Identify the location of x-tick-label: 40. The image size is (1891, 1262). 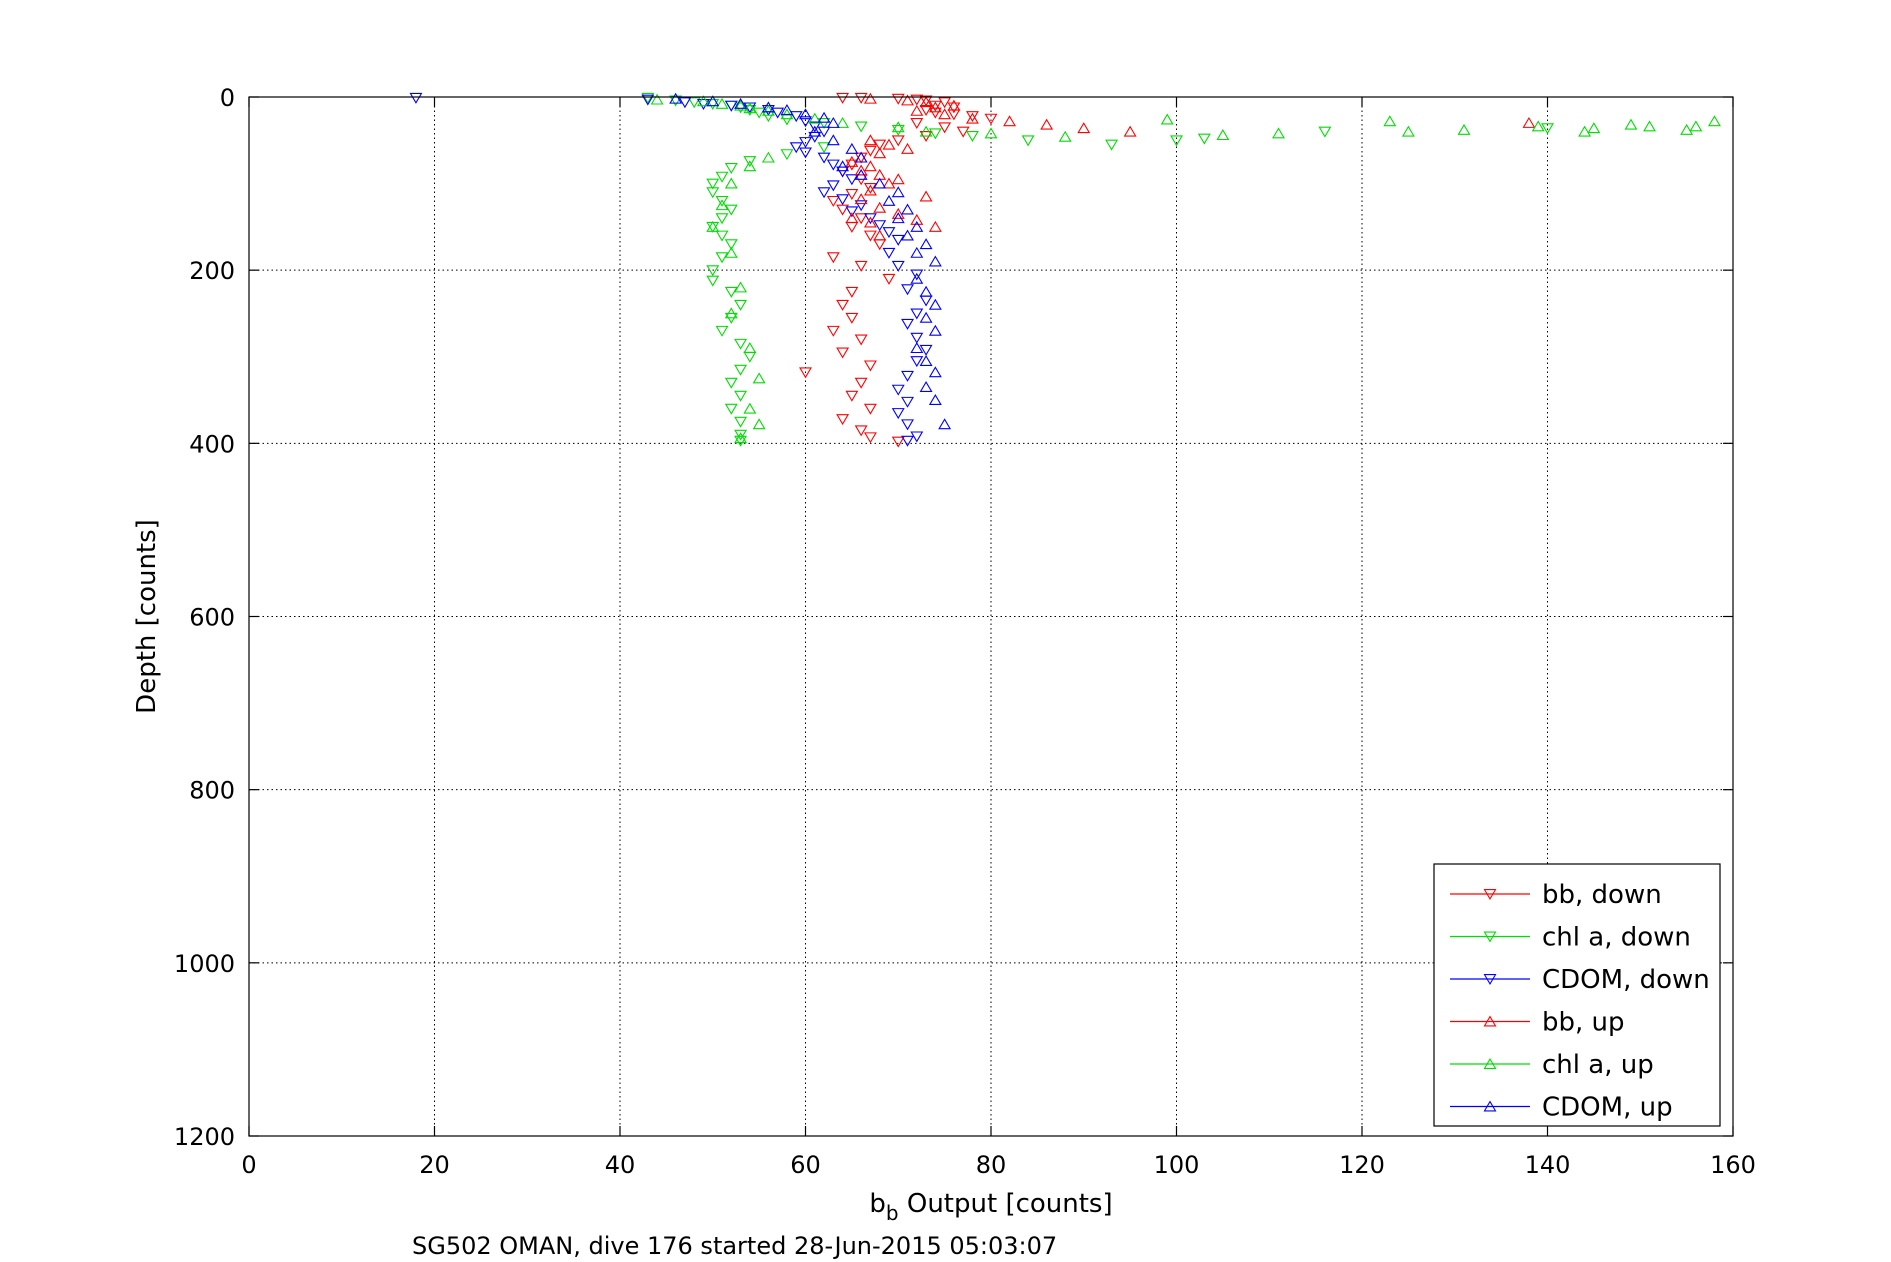
(620, 1165).